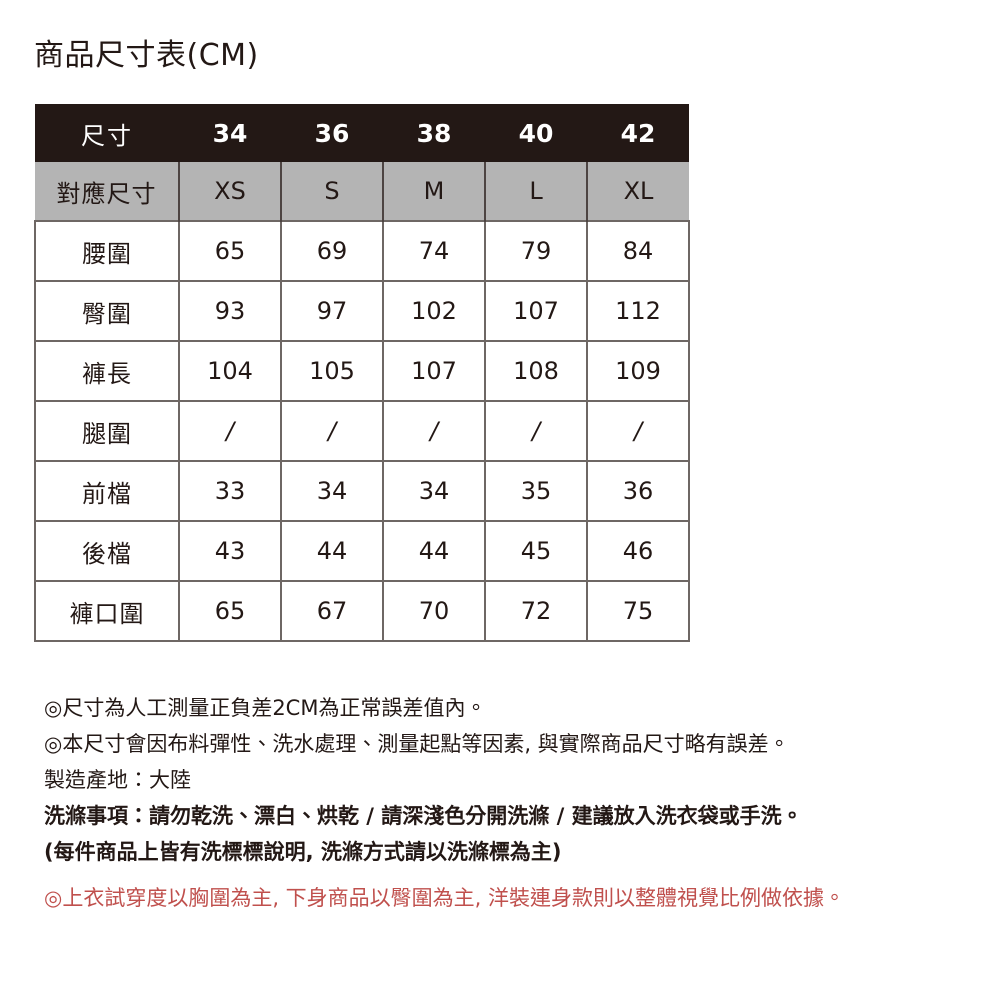 The width and height of the screenshot is (1000, 1000). What do you see at coordinates (229, 490) in the screenshot?
I see `row-value: 33` at bounding box center [229, 490].